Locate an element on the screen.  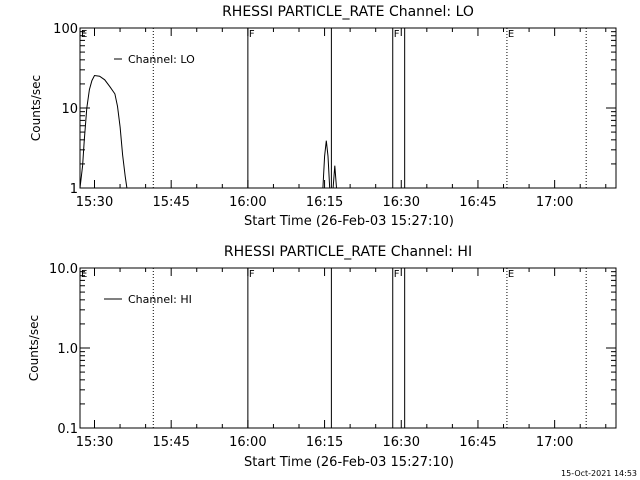
legend-label: Channel: HI is located at coordinates (160, 299).